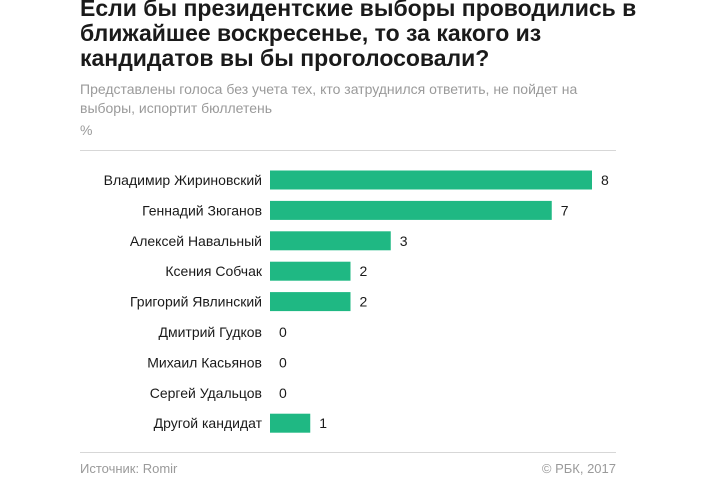  I want to click on value-label: 8, so click(605, 180).